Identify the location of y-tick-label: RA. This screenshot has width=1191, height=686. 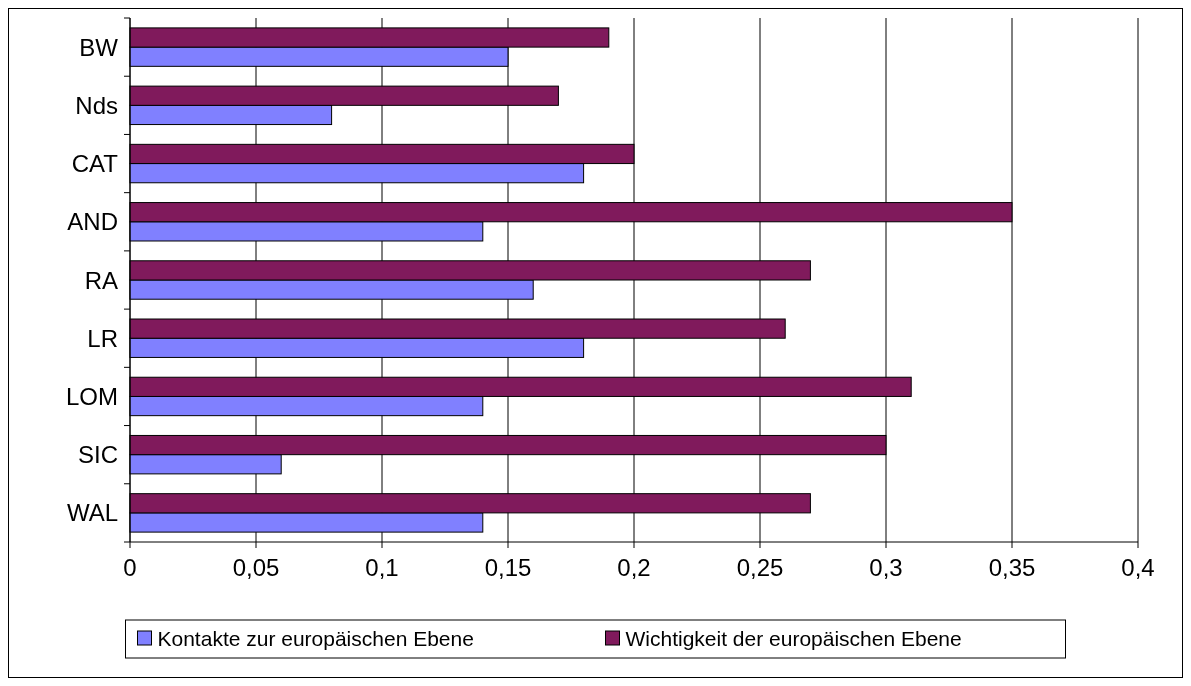
(101, 280).